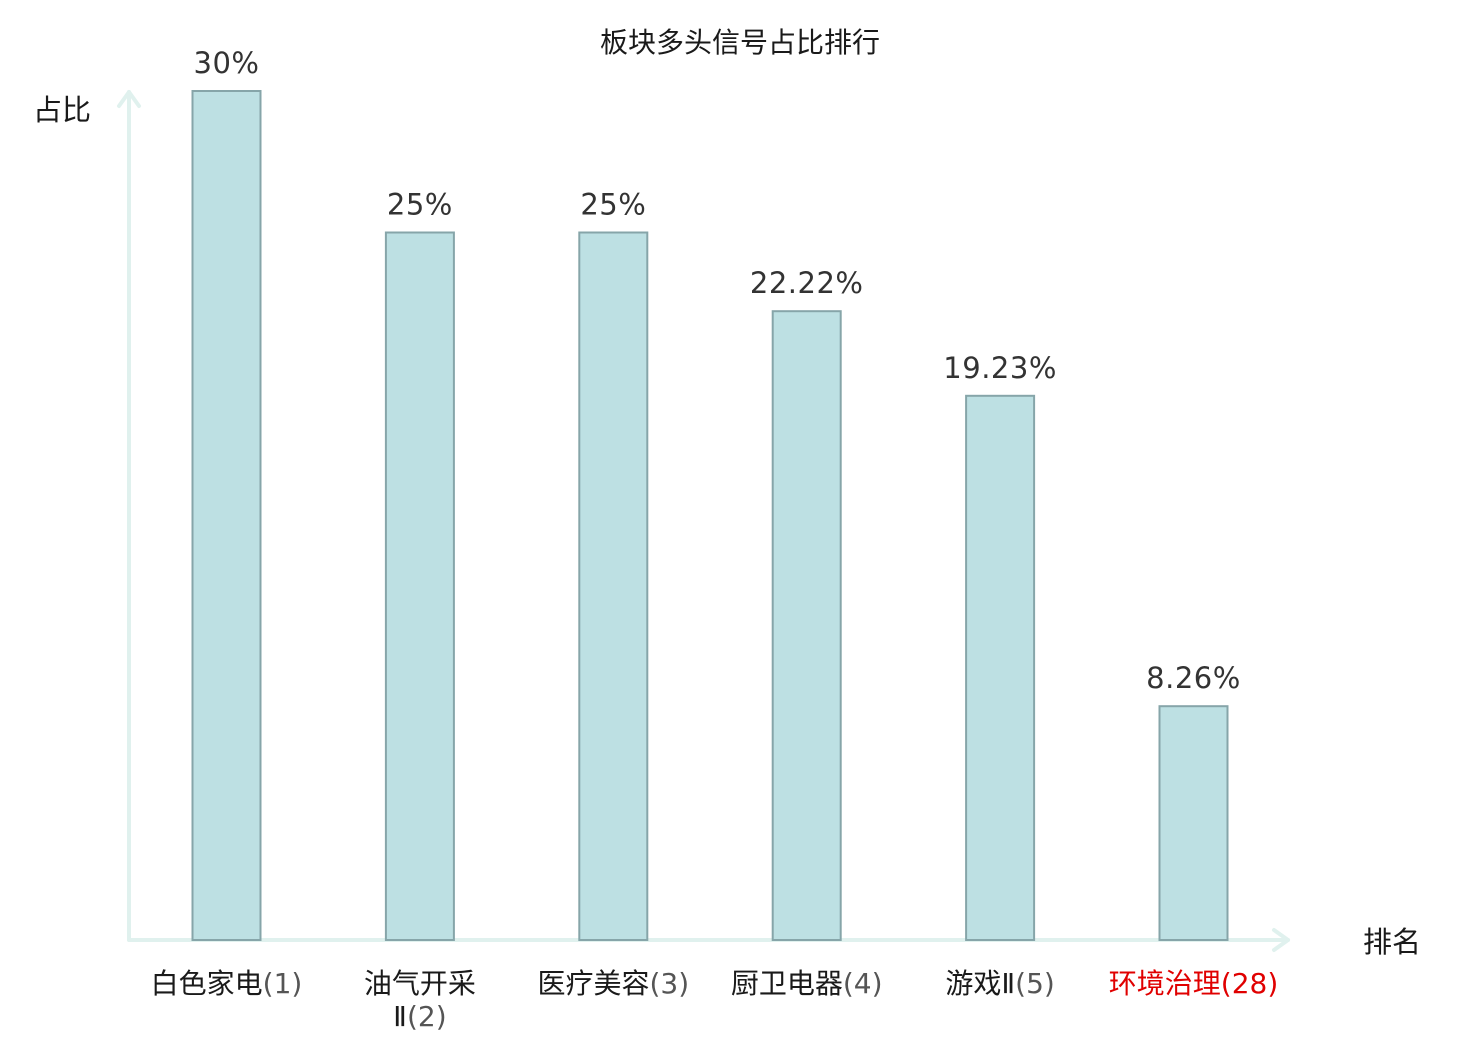 This screenshot has height=1040, width=1480. What do you see at coordinates (708, 940) in the screenshot?
I see `x-axis` at bounding box center [708, 940].